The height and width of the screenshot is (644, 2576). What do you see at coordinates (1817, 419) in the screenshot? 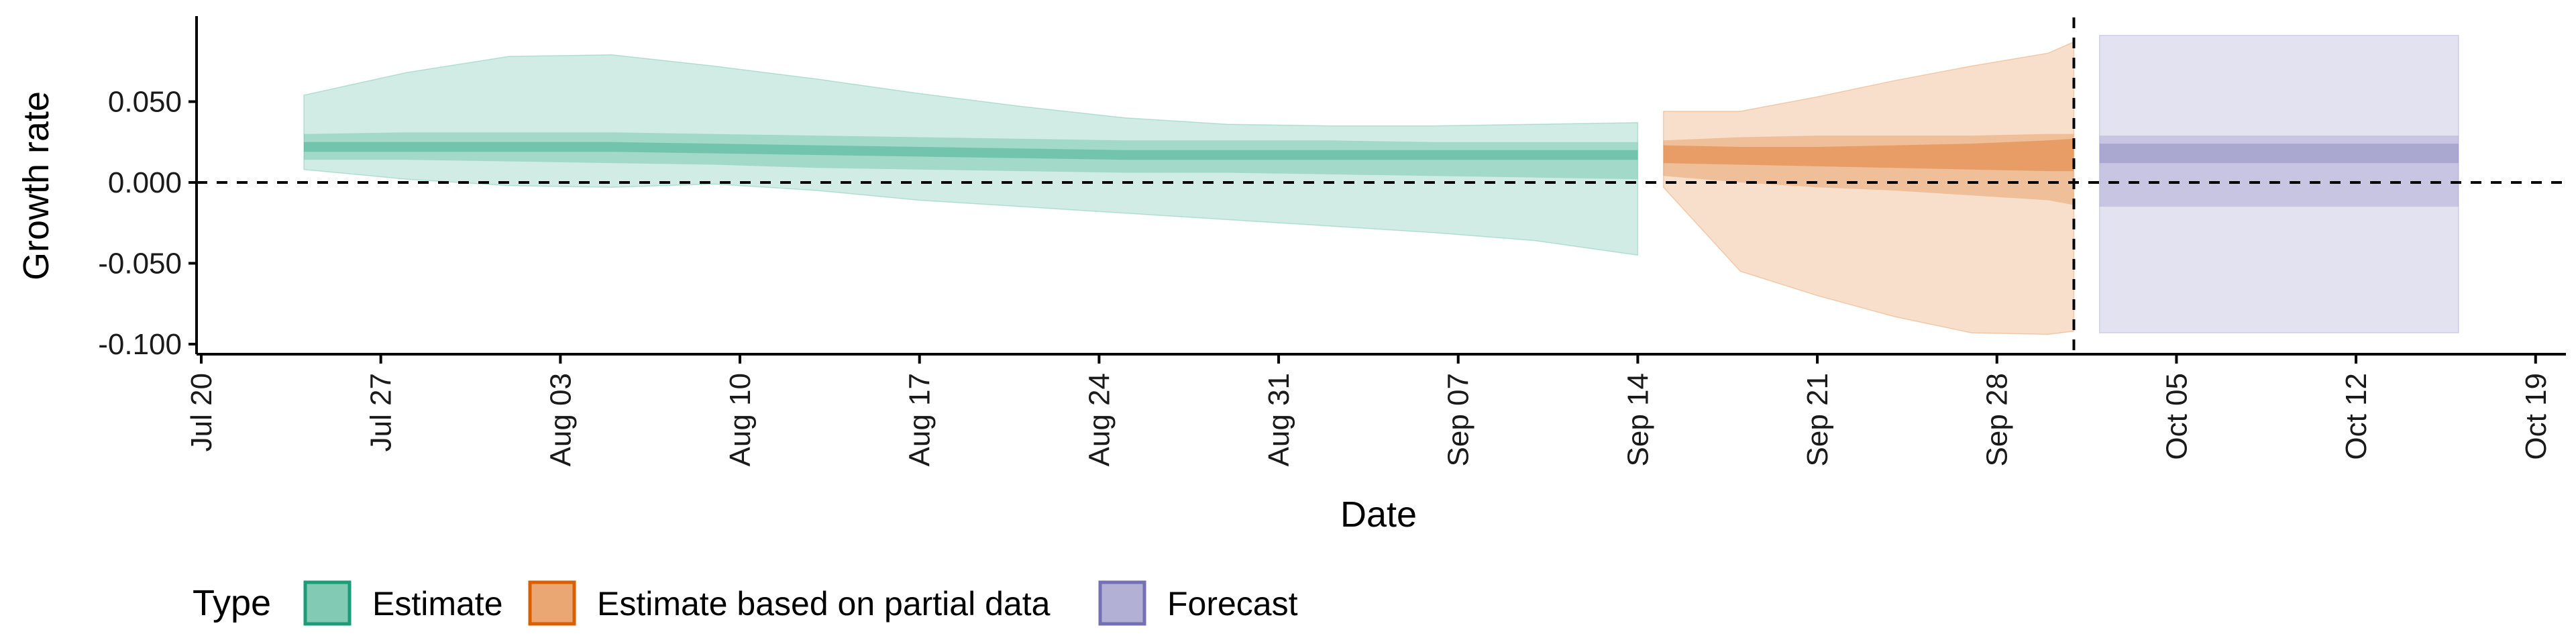
I see `x-tick-label: Sep 21` at bounding box center [1817, 419].